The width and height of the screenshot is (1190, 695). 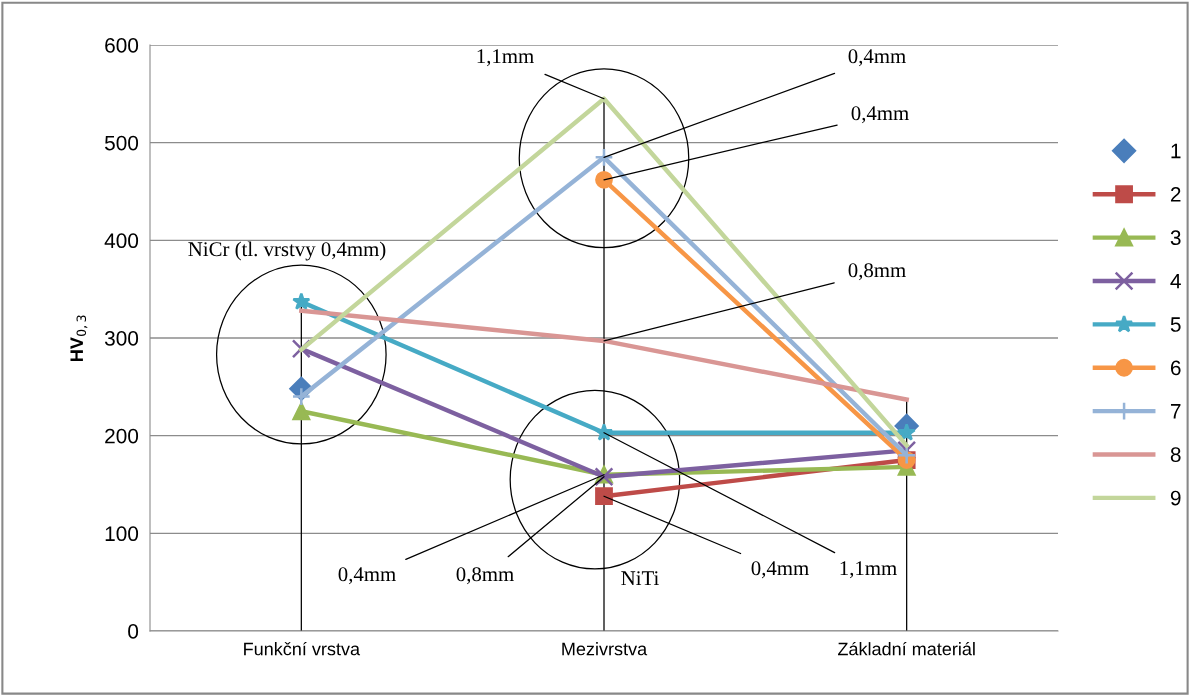 I want to click on legend-label: 4, so click(x=1175, y=281).